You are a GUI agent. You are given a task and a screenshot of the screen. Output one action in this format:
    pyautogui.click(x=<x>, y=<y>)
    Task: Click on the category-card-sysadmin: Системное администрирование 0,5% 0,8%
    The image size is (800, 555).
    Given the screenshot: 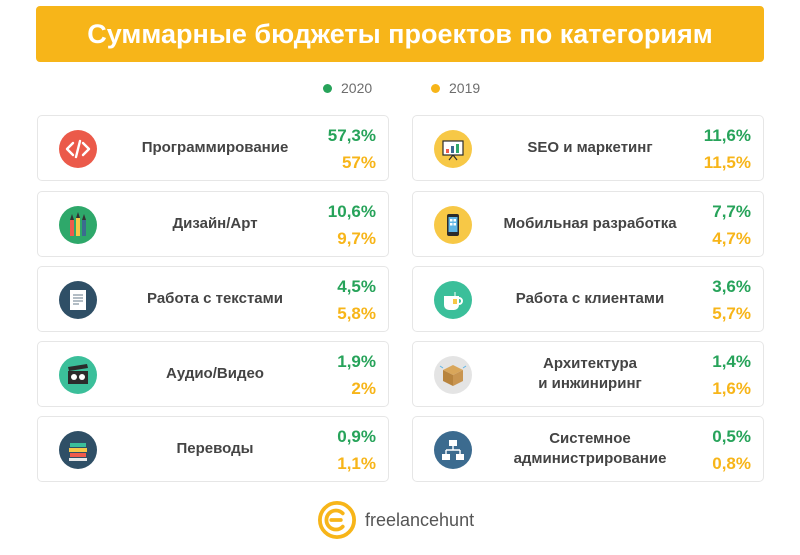 What is the action you would take?
    pyautogui.click(x=588, y=449)
    